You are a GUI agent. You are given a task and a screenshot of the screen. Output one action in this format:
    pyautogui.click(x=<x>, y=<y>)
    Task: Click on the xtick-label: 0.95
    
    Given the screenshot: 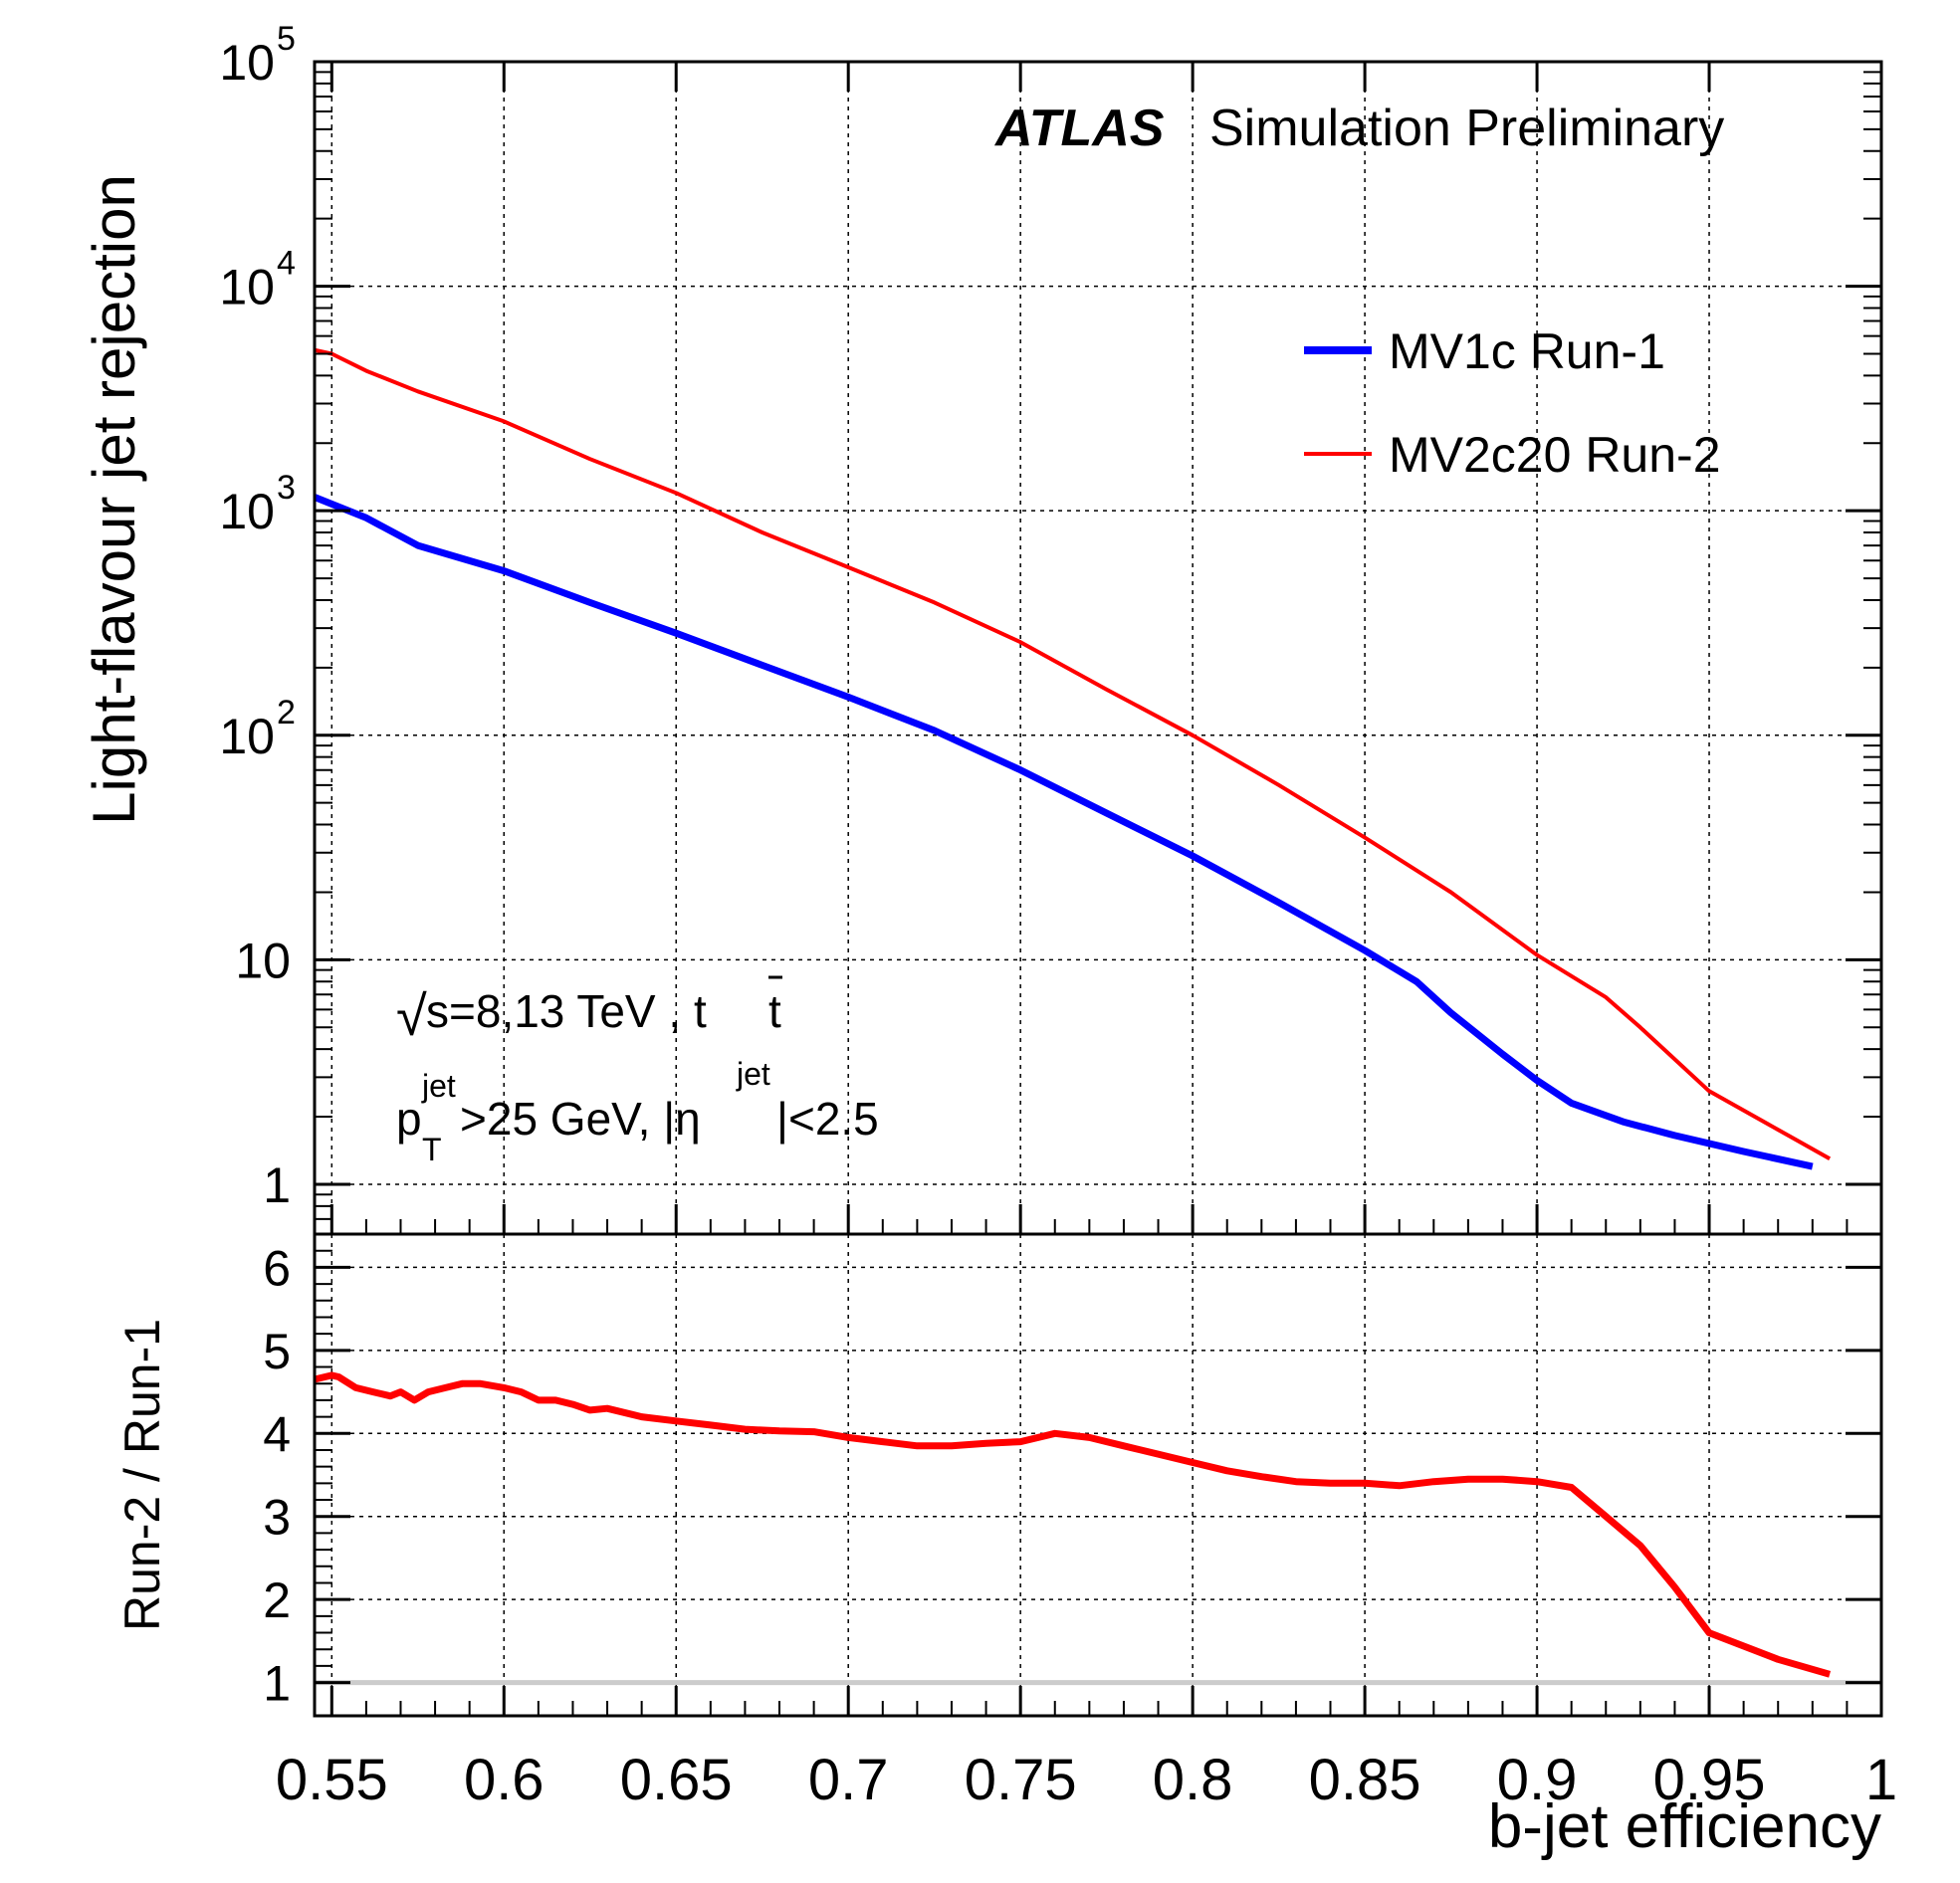 What is the action you would take?
    pyautogui.click(x=1710, y=1780)
    